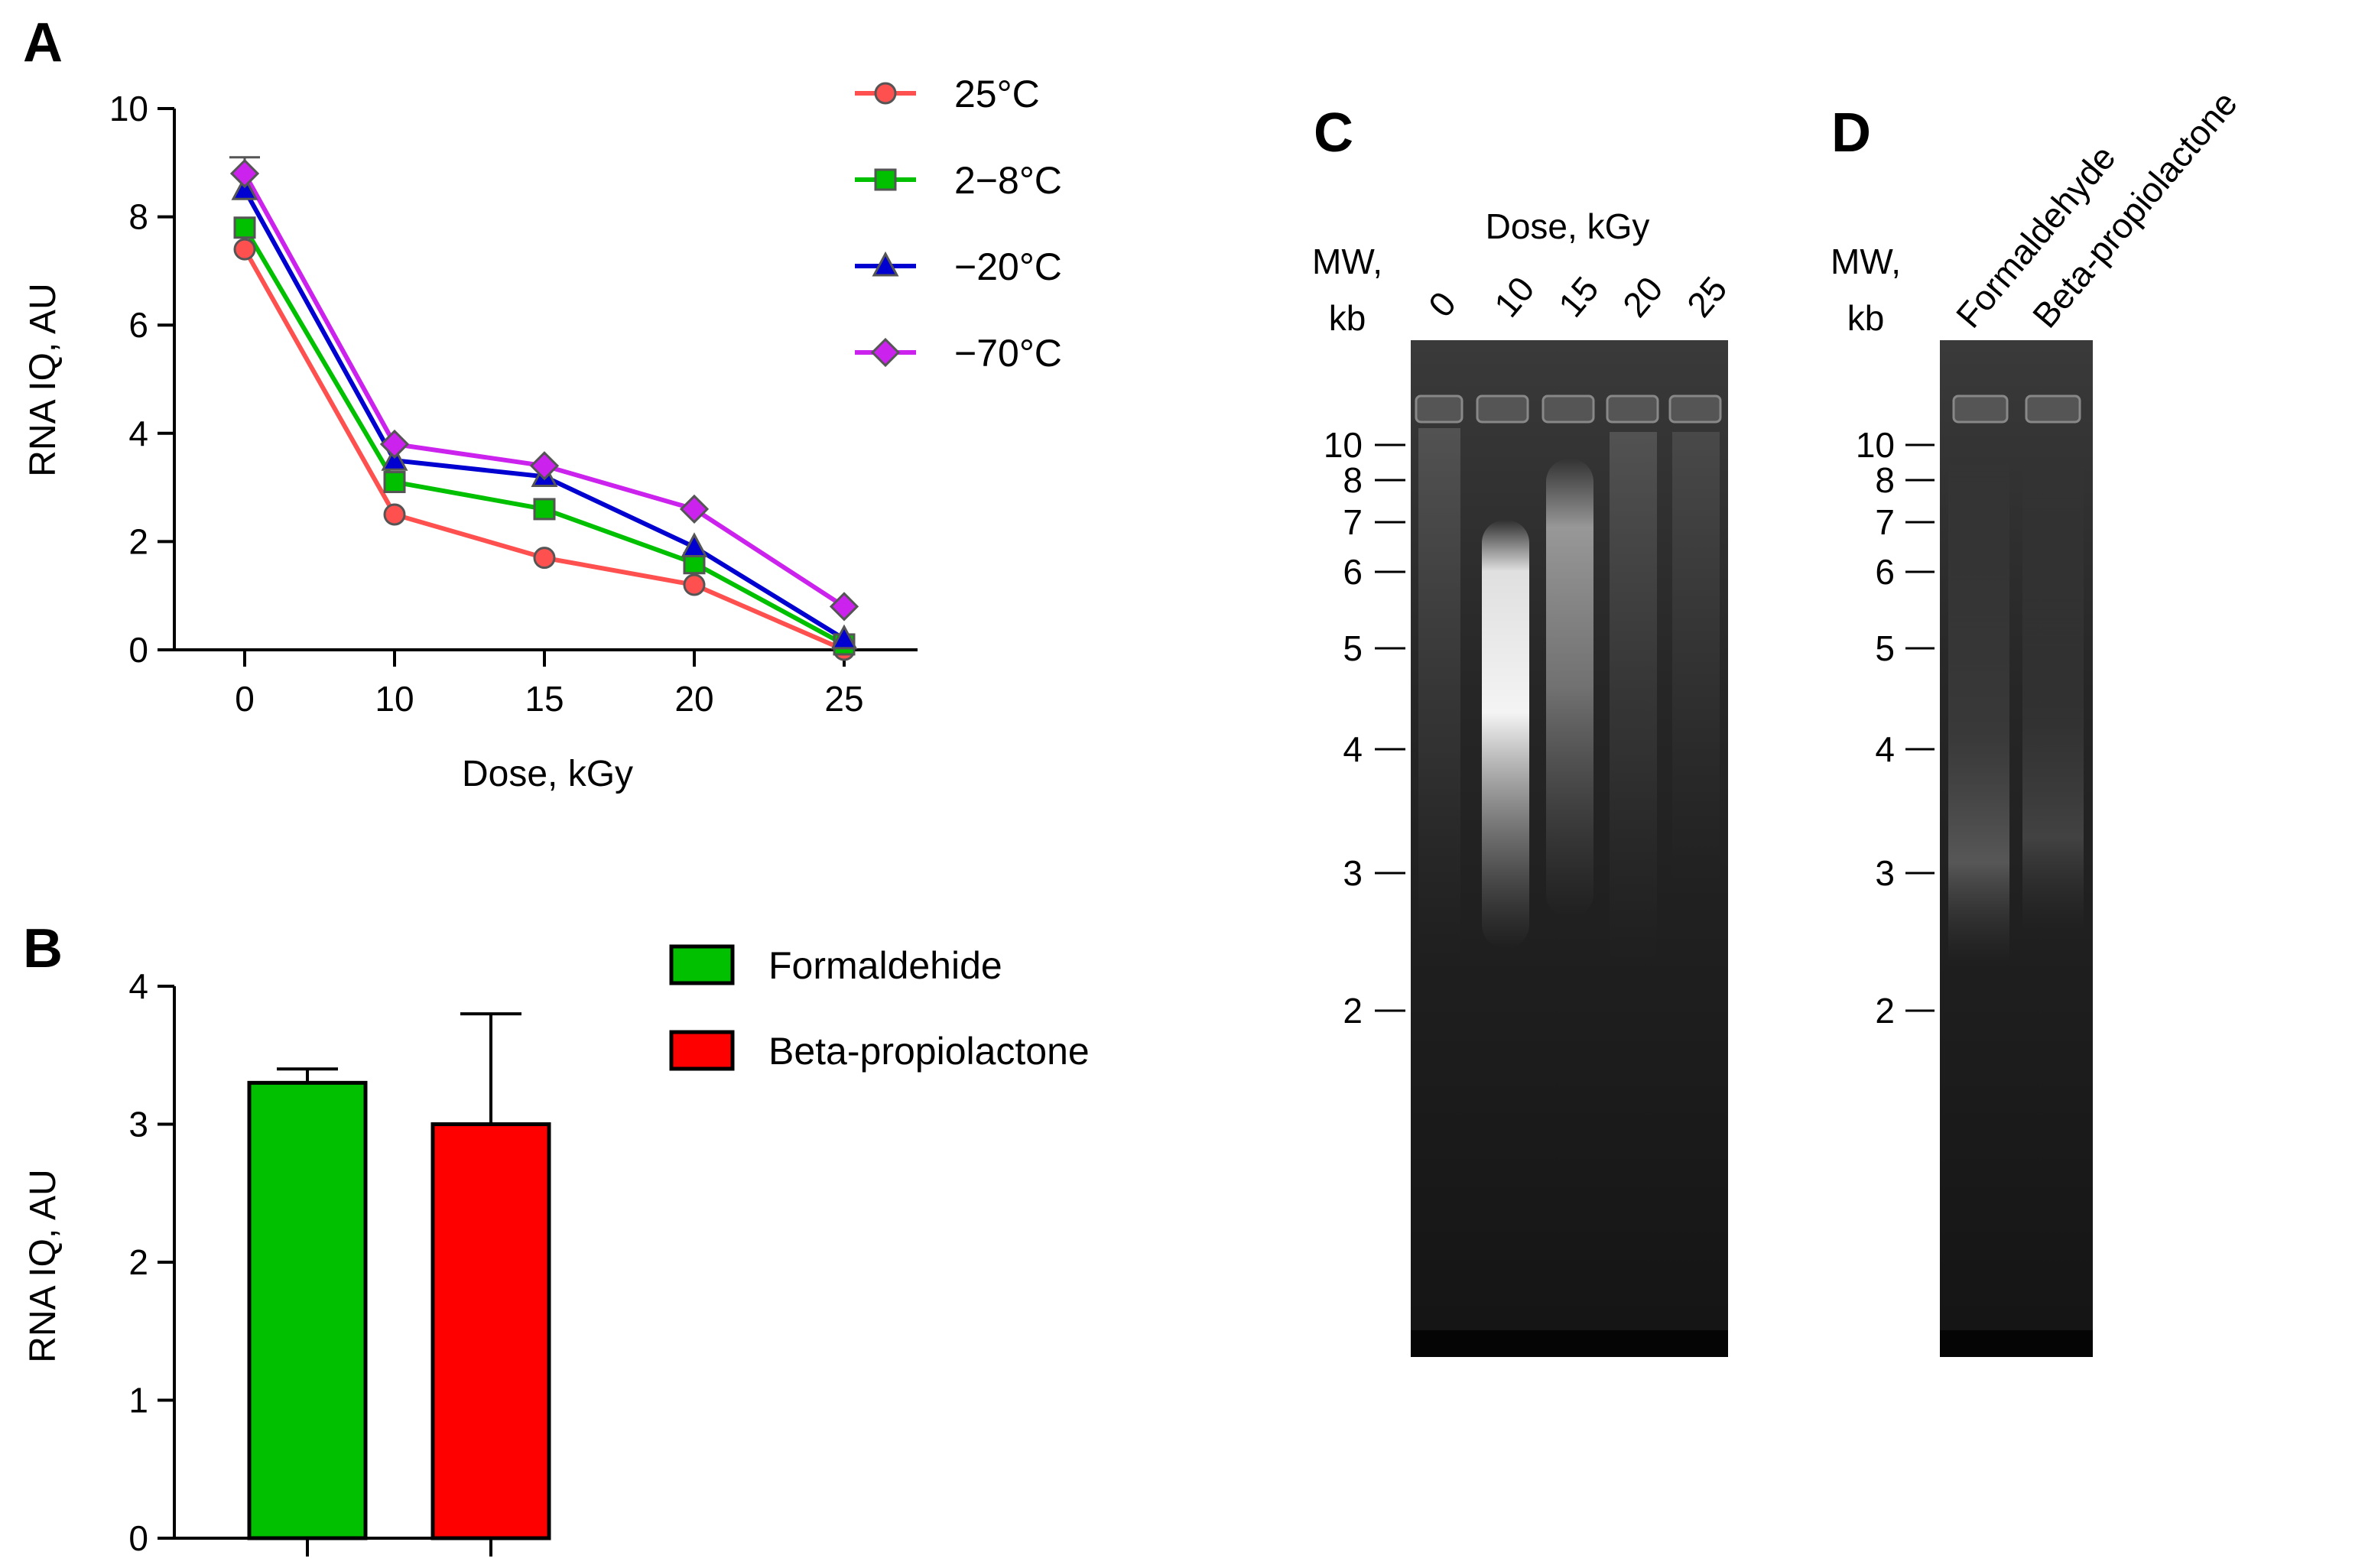  I want to click on gel-d-smears, so click(2016, 711).